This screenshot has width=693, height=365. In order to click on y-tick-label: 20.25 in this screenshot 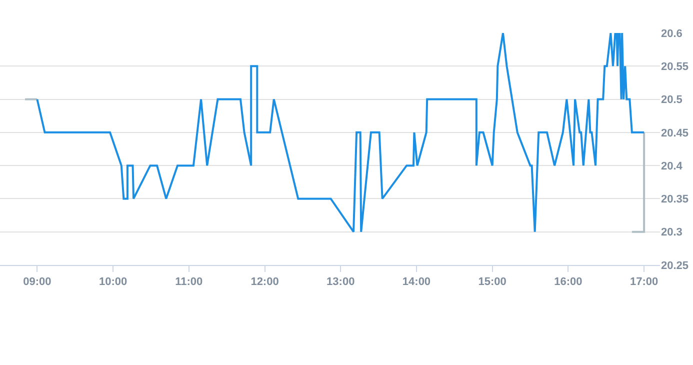, I will do `click(675, 266)`.